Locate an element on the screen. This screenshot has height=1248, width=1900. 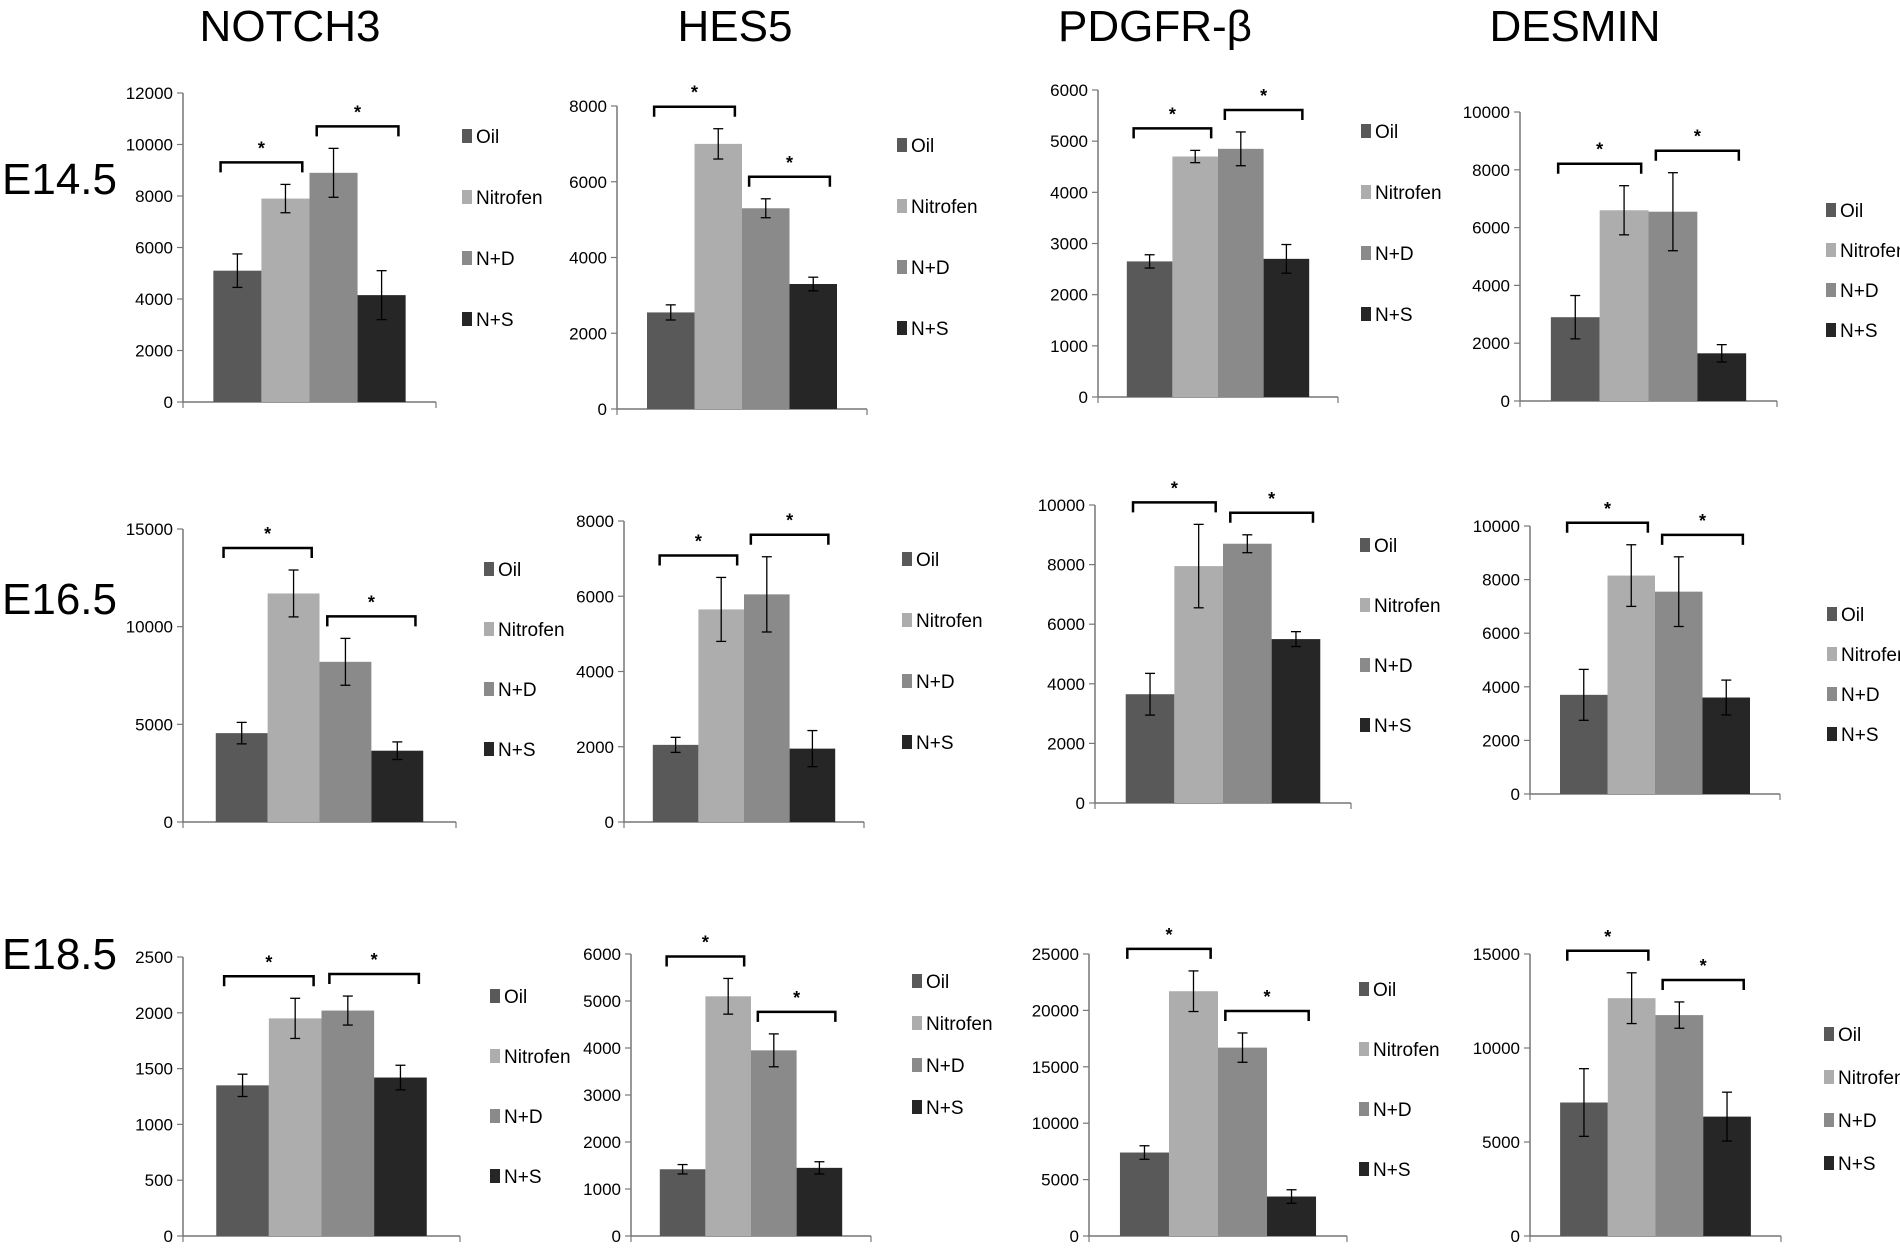
panel-notch3-e18-5: 0 500 1000 1500 2000 2500 * * Oil Nitrofen N+D N+S is located at coordinates (352, 1097).